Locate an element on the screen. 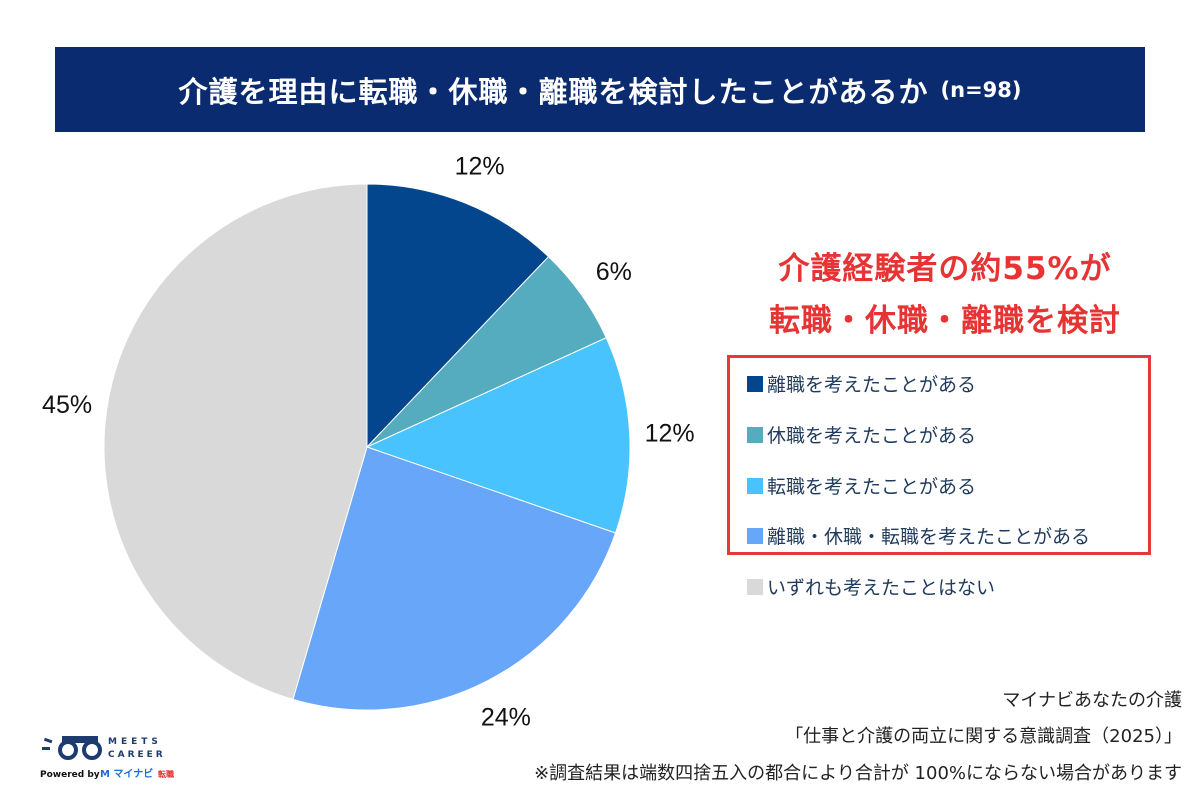 This screenshot has width=1200, height=800. sample-size: (n=98) is located at coordinates (981, 89).